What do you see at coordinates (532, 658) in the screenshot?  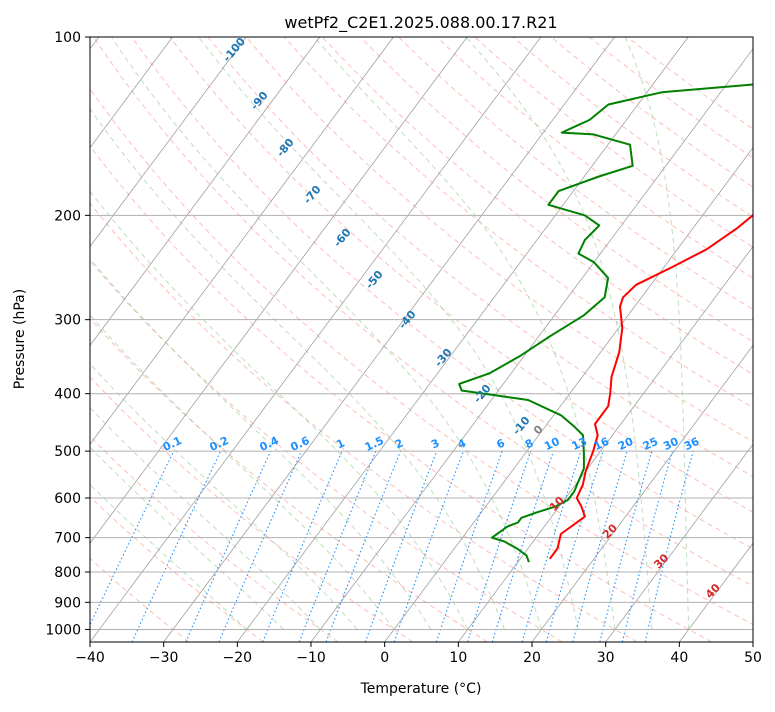 I see `x-tick-label: 20` at bounding box center [532, 658].